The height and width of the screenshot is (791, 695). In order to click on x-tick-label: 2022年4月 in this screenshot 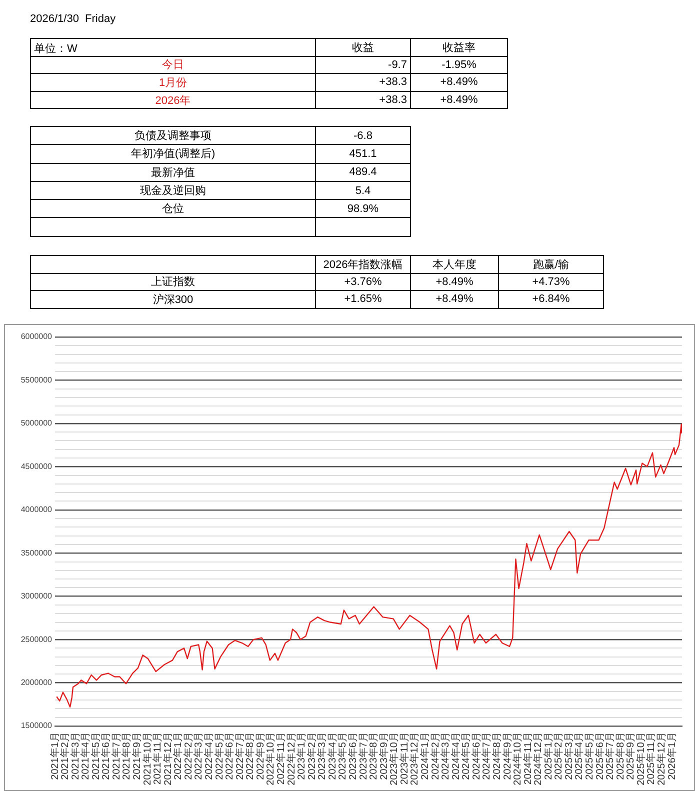, I will do `click(209, 756)`.